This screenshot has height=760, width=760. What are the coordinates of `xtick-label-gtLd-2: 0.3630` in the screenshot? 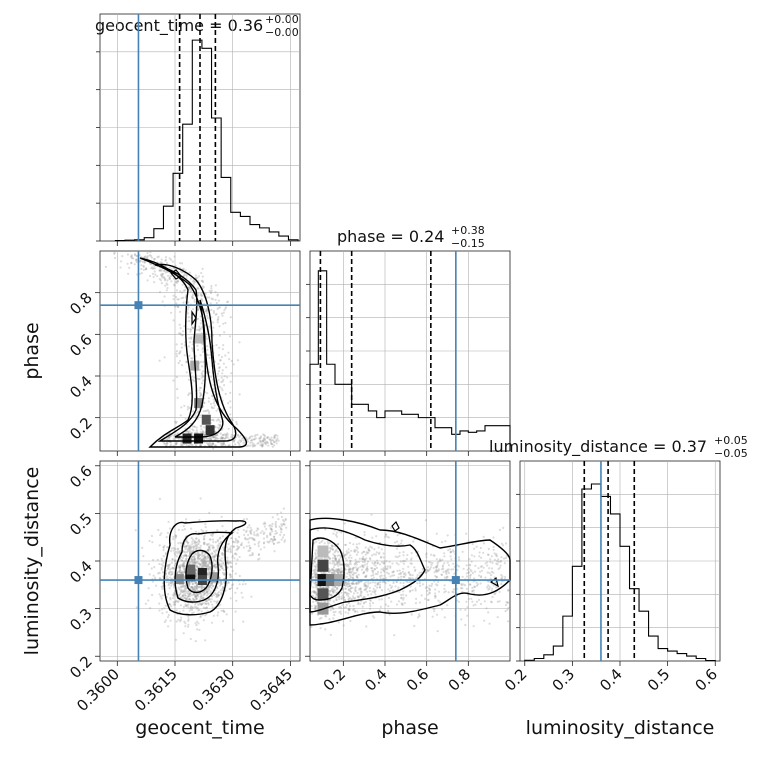 It's located at (214, 690).